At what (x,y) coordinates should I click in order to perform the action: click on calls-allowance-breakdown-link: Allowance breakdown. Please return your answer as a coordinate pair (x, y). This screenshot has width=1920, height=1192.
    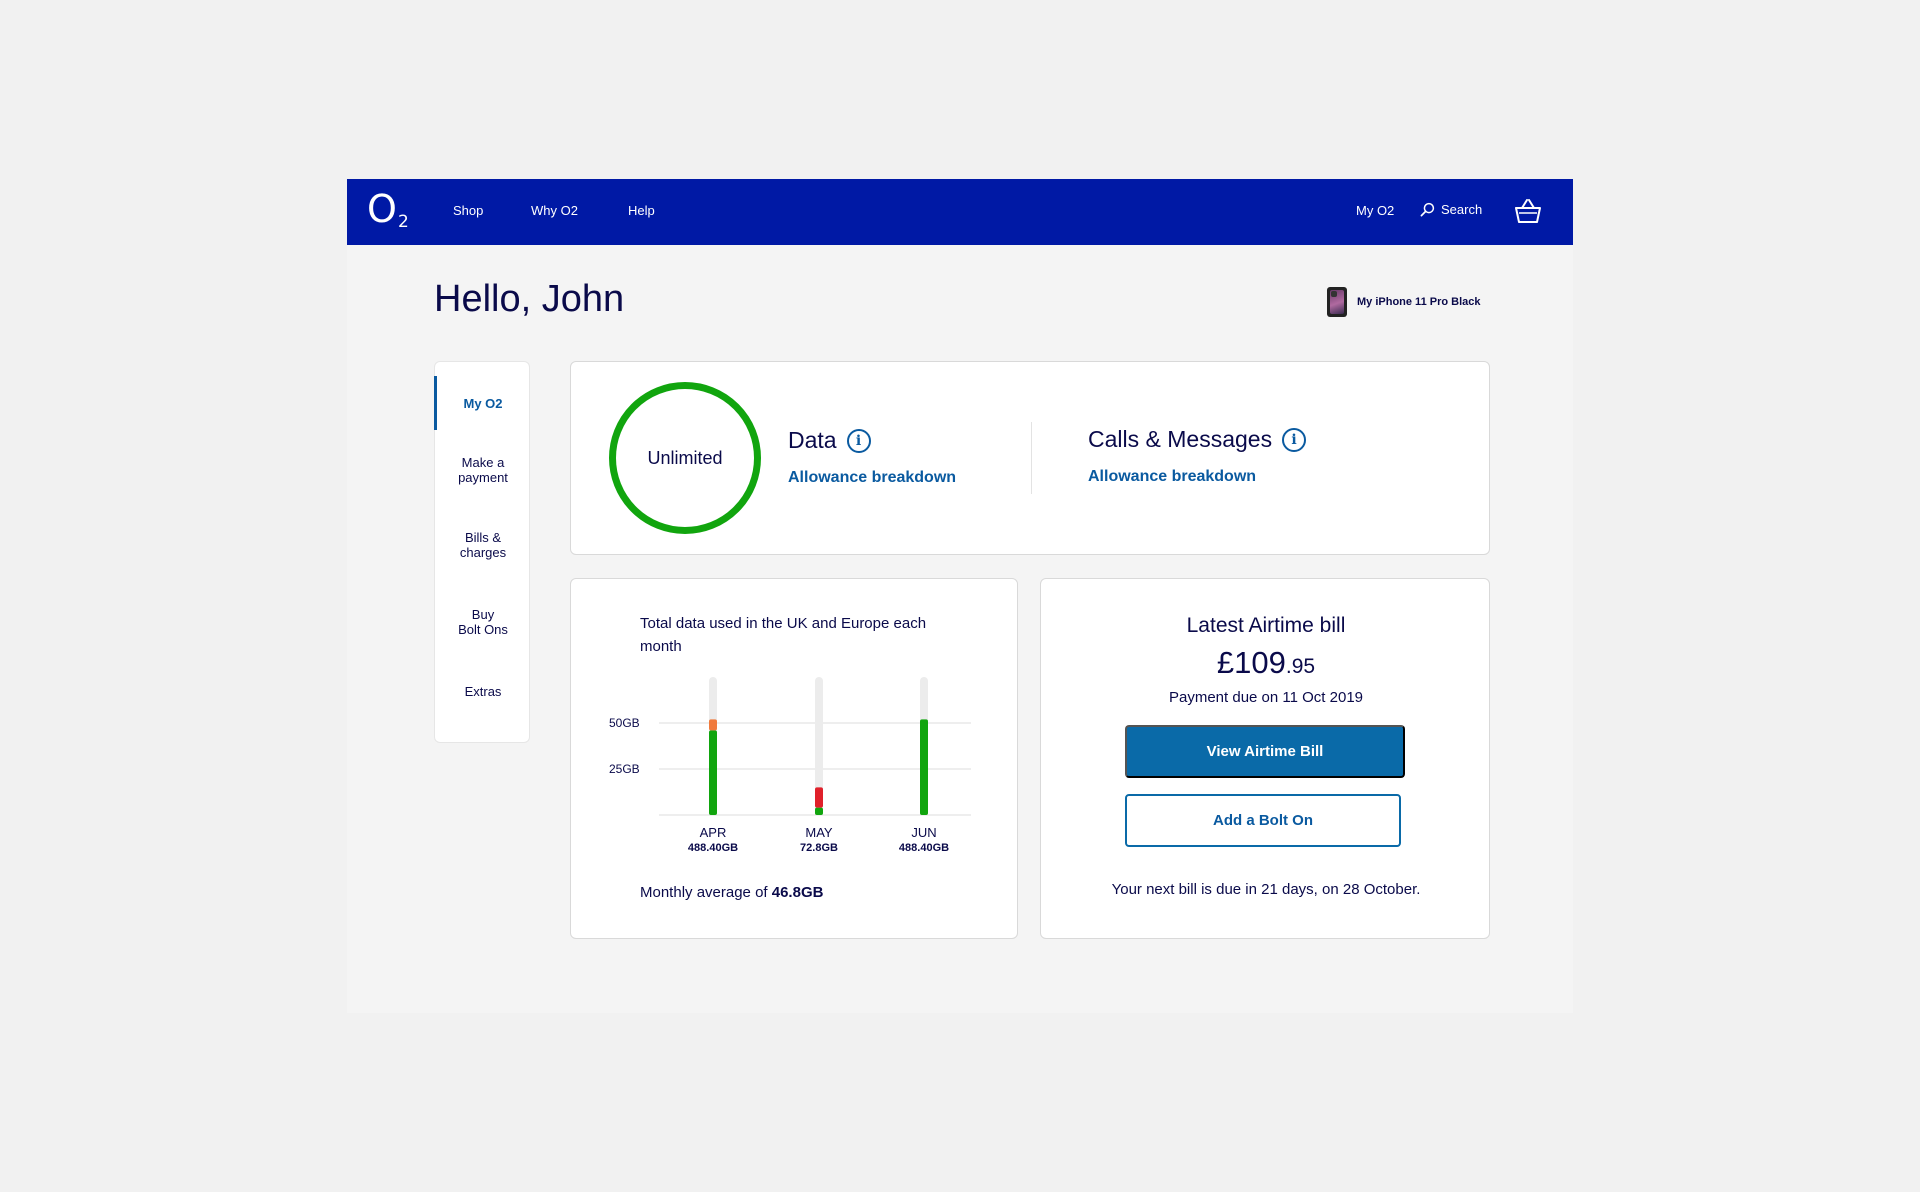
    Looking at the image, I should click on (1172, 476).